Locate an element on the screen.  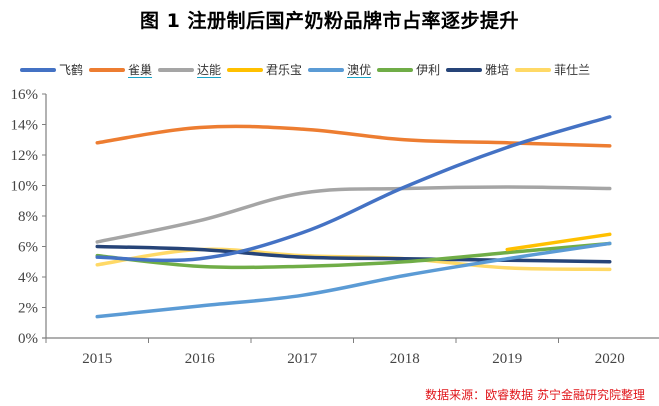
y-tick-label: 0% is located at coordinates (28, 339).